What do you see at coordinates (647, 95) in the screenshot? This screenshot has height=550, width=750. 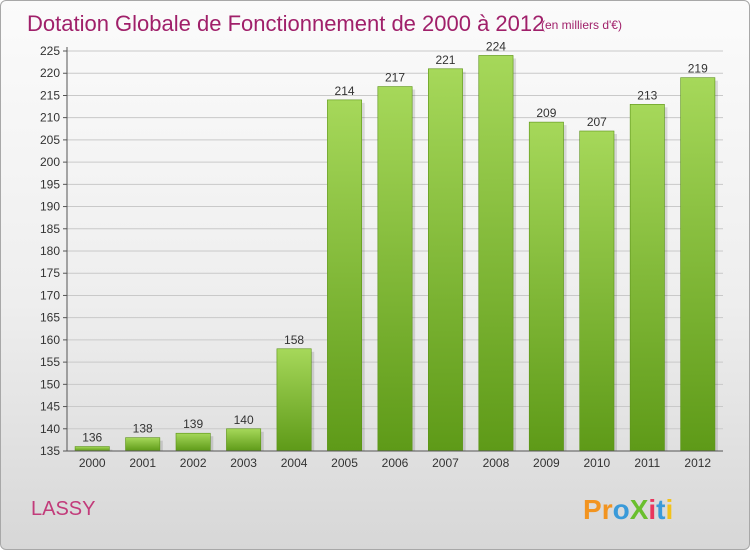 I see `bar-value-label: 213` at bounding box center [647, 95].